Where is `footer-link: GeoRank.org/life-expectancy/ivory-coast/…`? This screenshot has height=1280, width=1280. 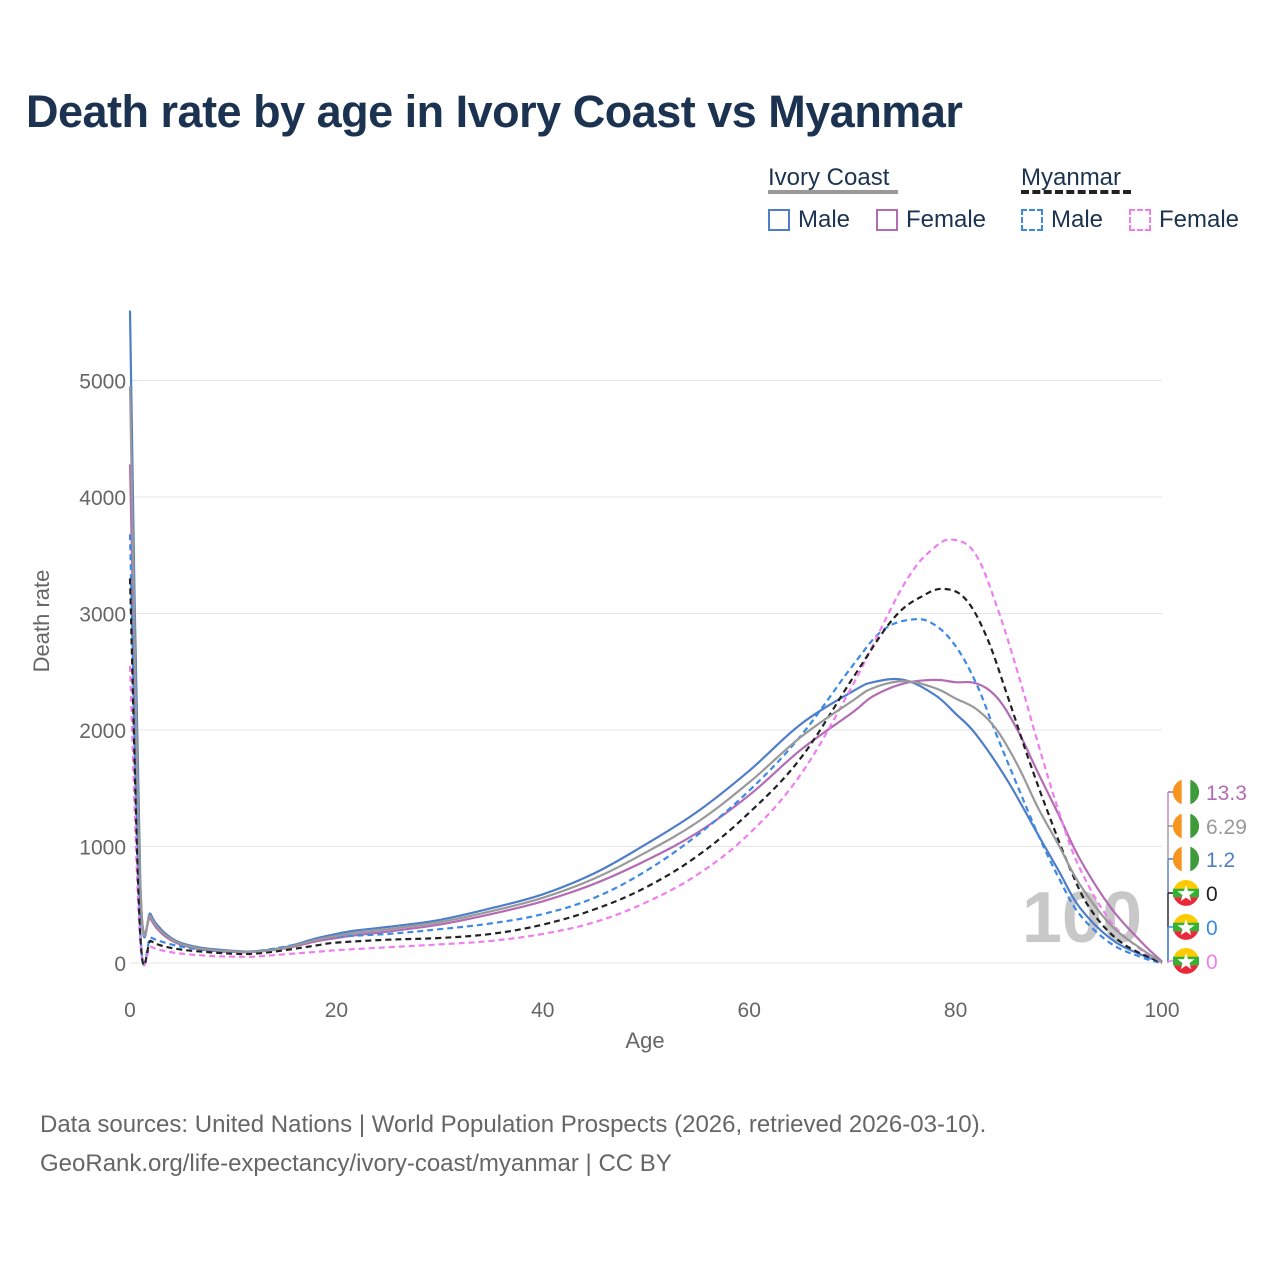
footer-link: GeoRank.org/life-expectancy/ivory-coast/… is located at coordinates (356, 1163).